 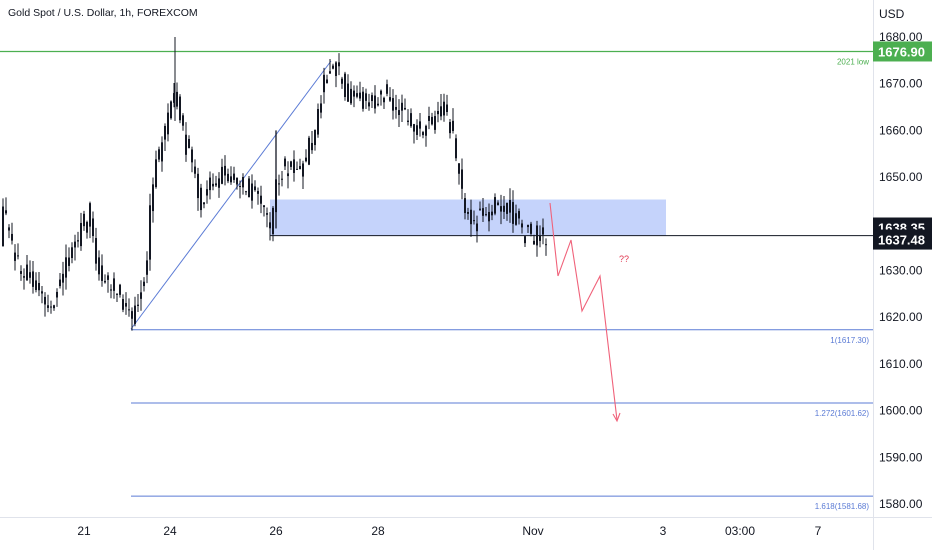 What do you see at coordinates (901, 364) in the screenshot?
I see `y-tick-label: 1610.00` at bounding box center [901, 364].